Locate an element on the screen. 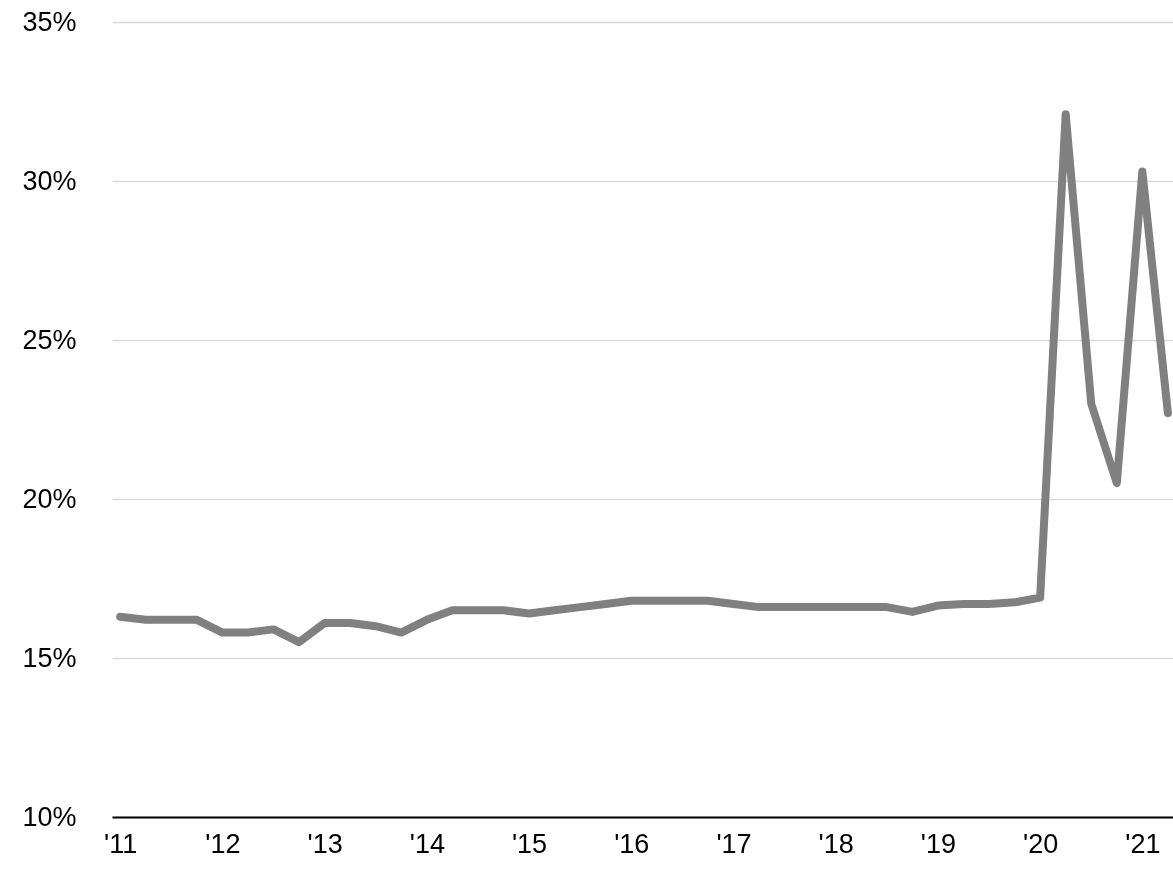 The height and width of the screenshot is (890, 1173). y-tick-label: 10% is located at coordinates (49, 816).